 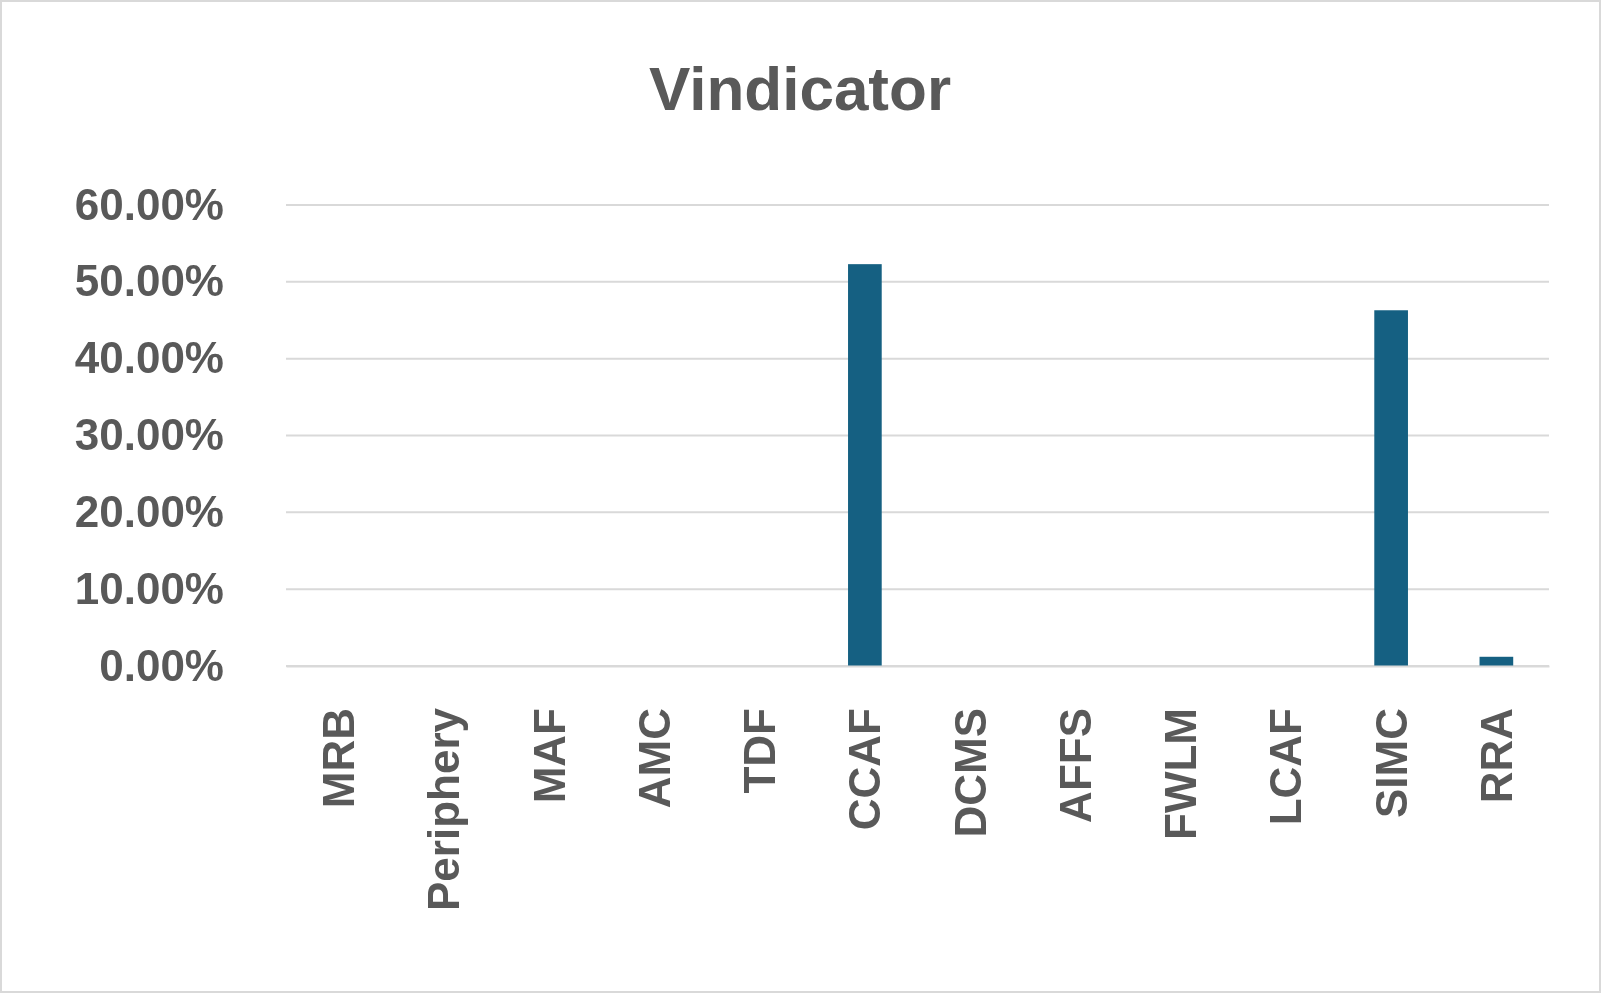 What do you see at coordinates (149, 358) in the screenshot?
I see `y-tick-label: 40.00%` at bounding box center [149, 358].